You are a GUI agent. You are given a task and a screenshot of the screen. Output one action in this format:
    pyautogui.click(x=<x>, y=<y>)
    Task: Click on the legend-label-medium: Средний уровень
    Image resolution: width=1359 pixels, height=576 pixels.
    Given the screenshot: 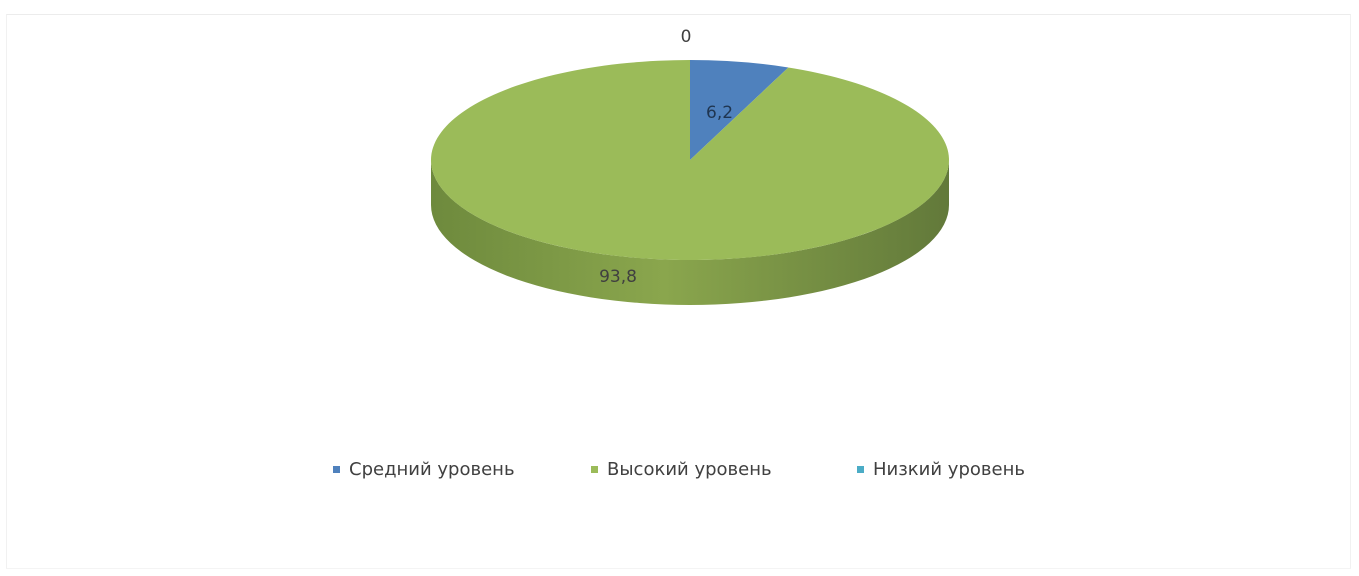 What is the action you would take?
    pyautogui.click(x=432, y=469)
    